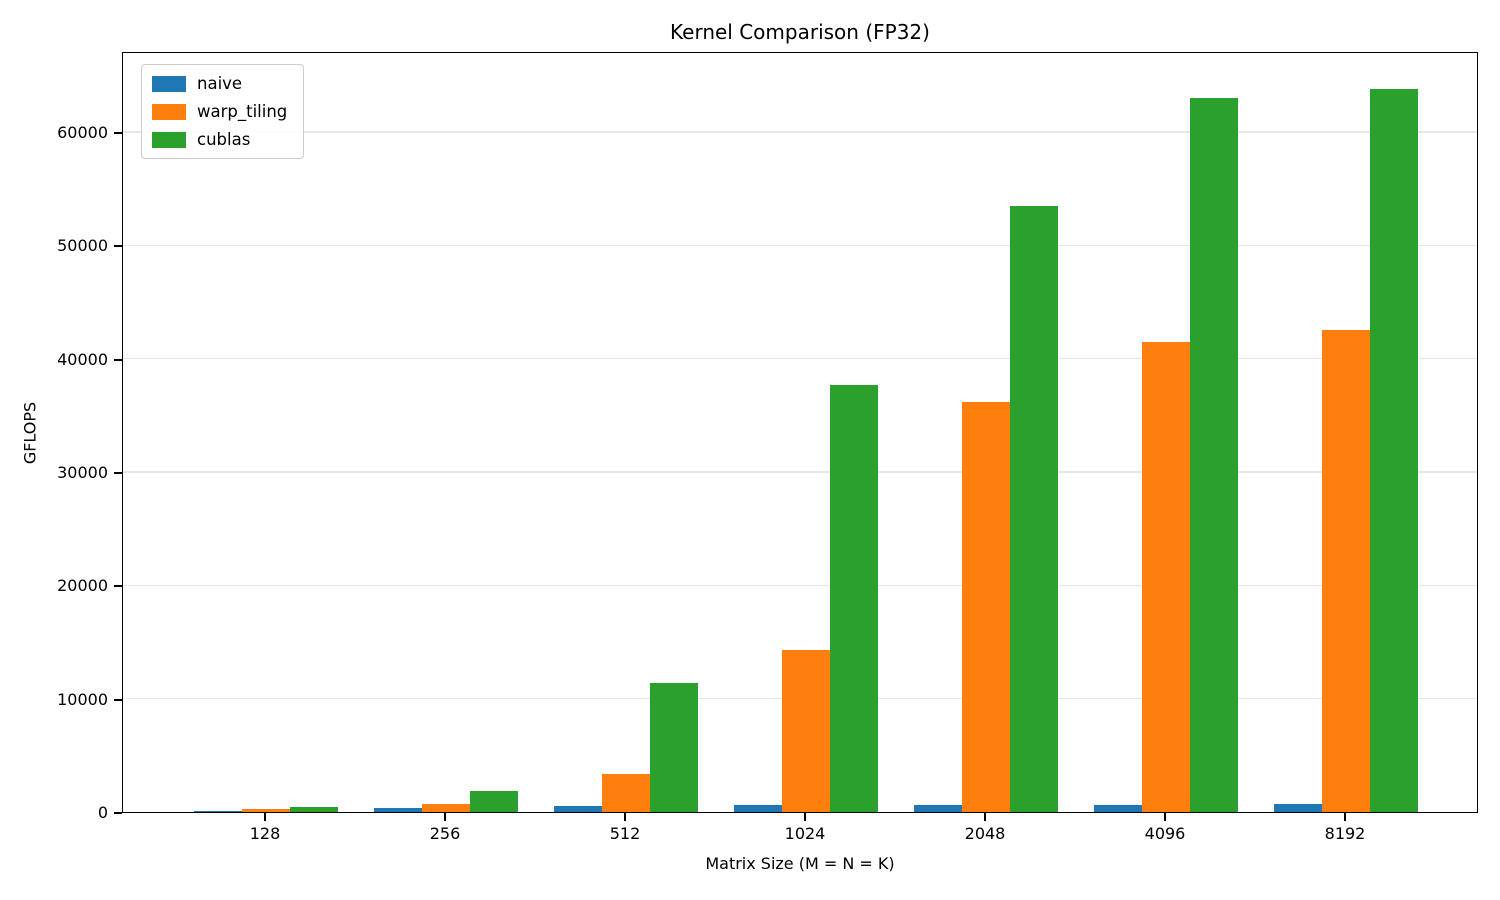  I want to click on x-tick-label-4096: 4096, so click(1165, 833).